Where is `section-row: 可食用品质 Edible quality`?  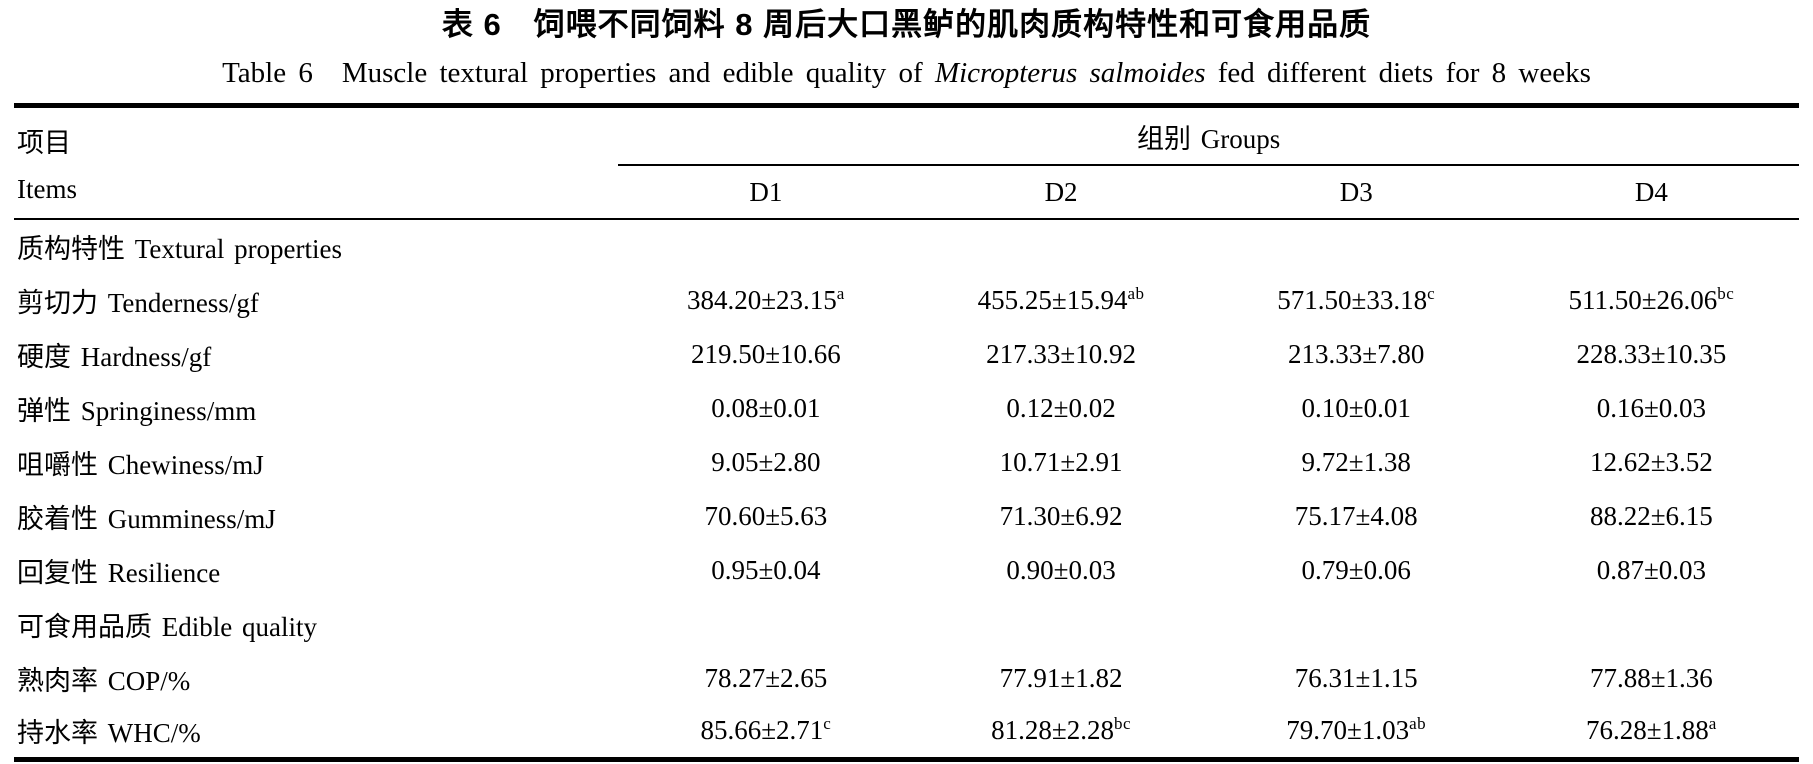
section-row: 可食用品质 Edible quality is located at coordinates (906, 624).